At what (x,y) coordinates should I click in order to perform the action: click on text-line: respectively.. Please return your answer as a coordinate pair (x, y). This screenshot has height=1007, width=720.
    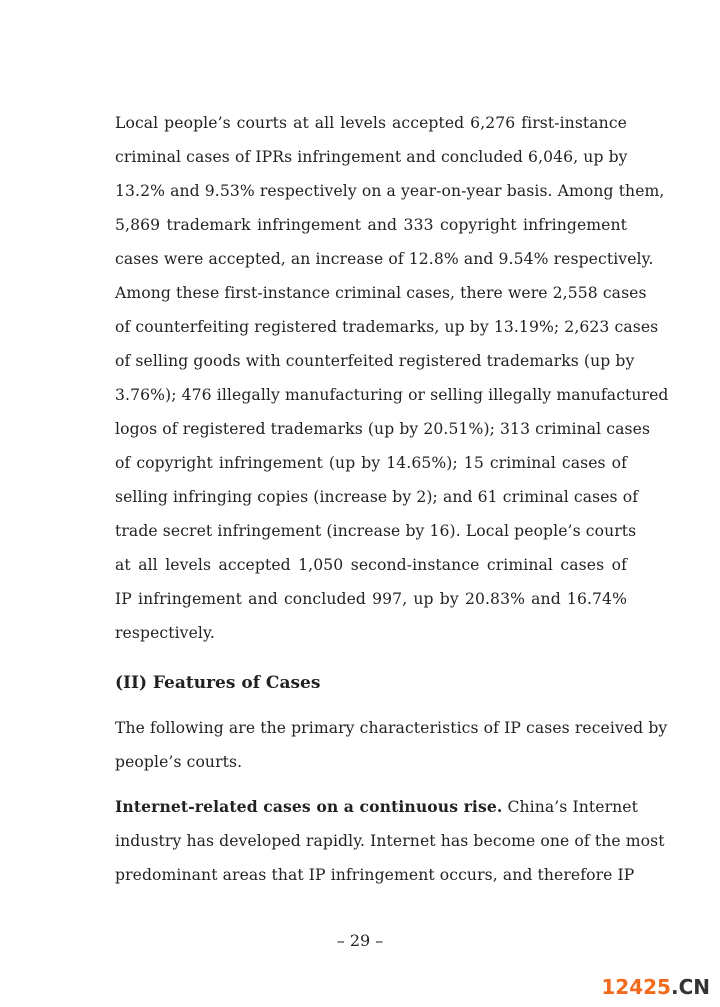
    Looking at the image, I should click on (165, 633).